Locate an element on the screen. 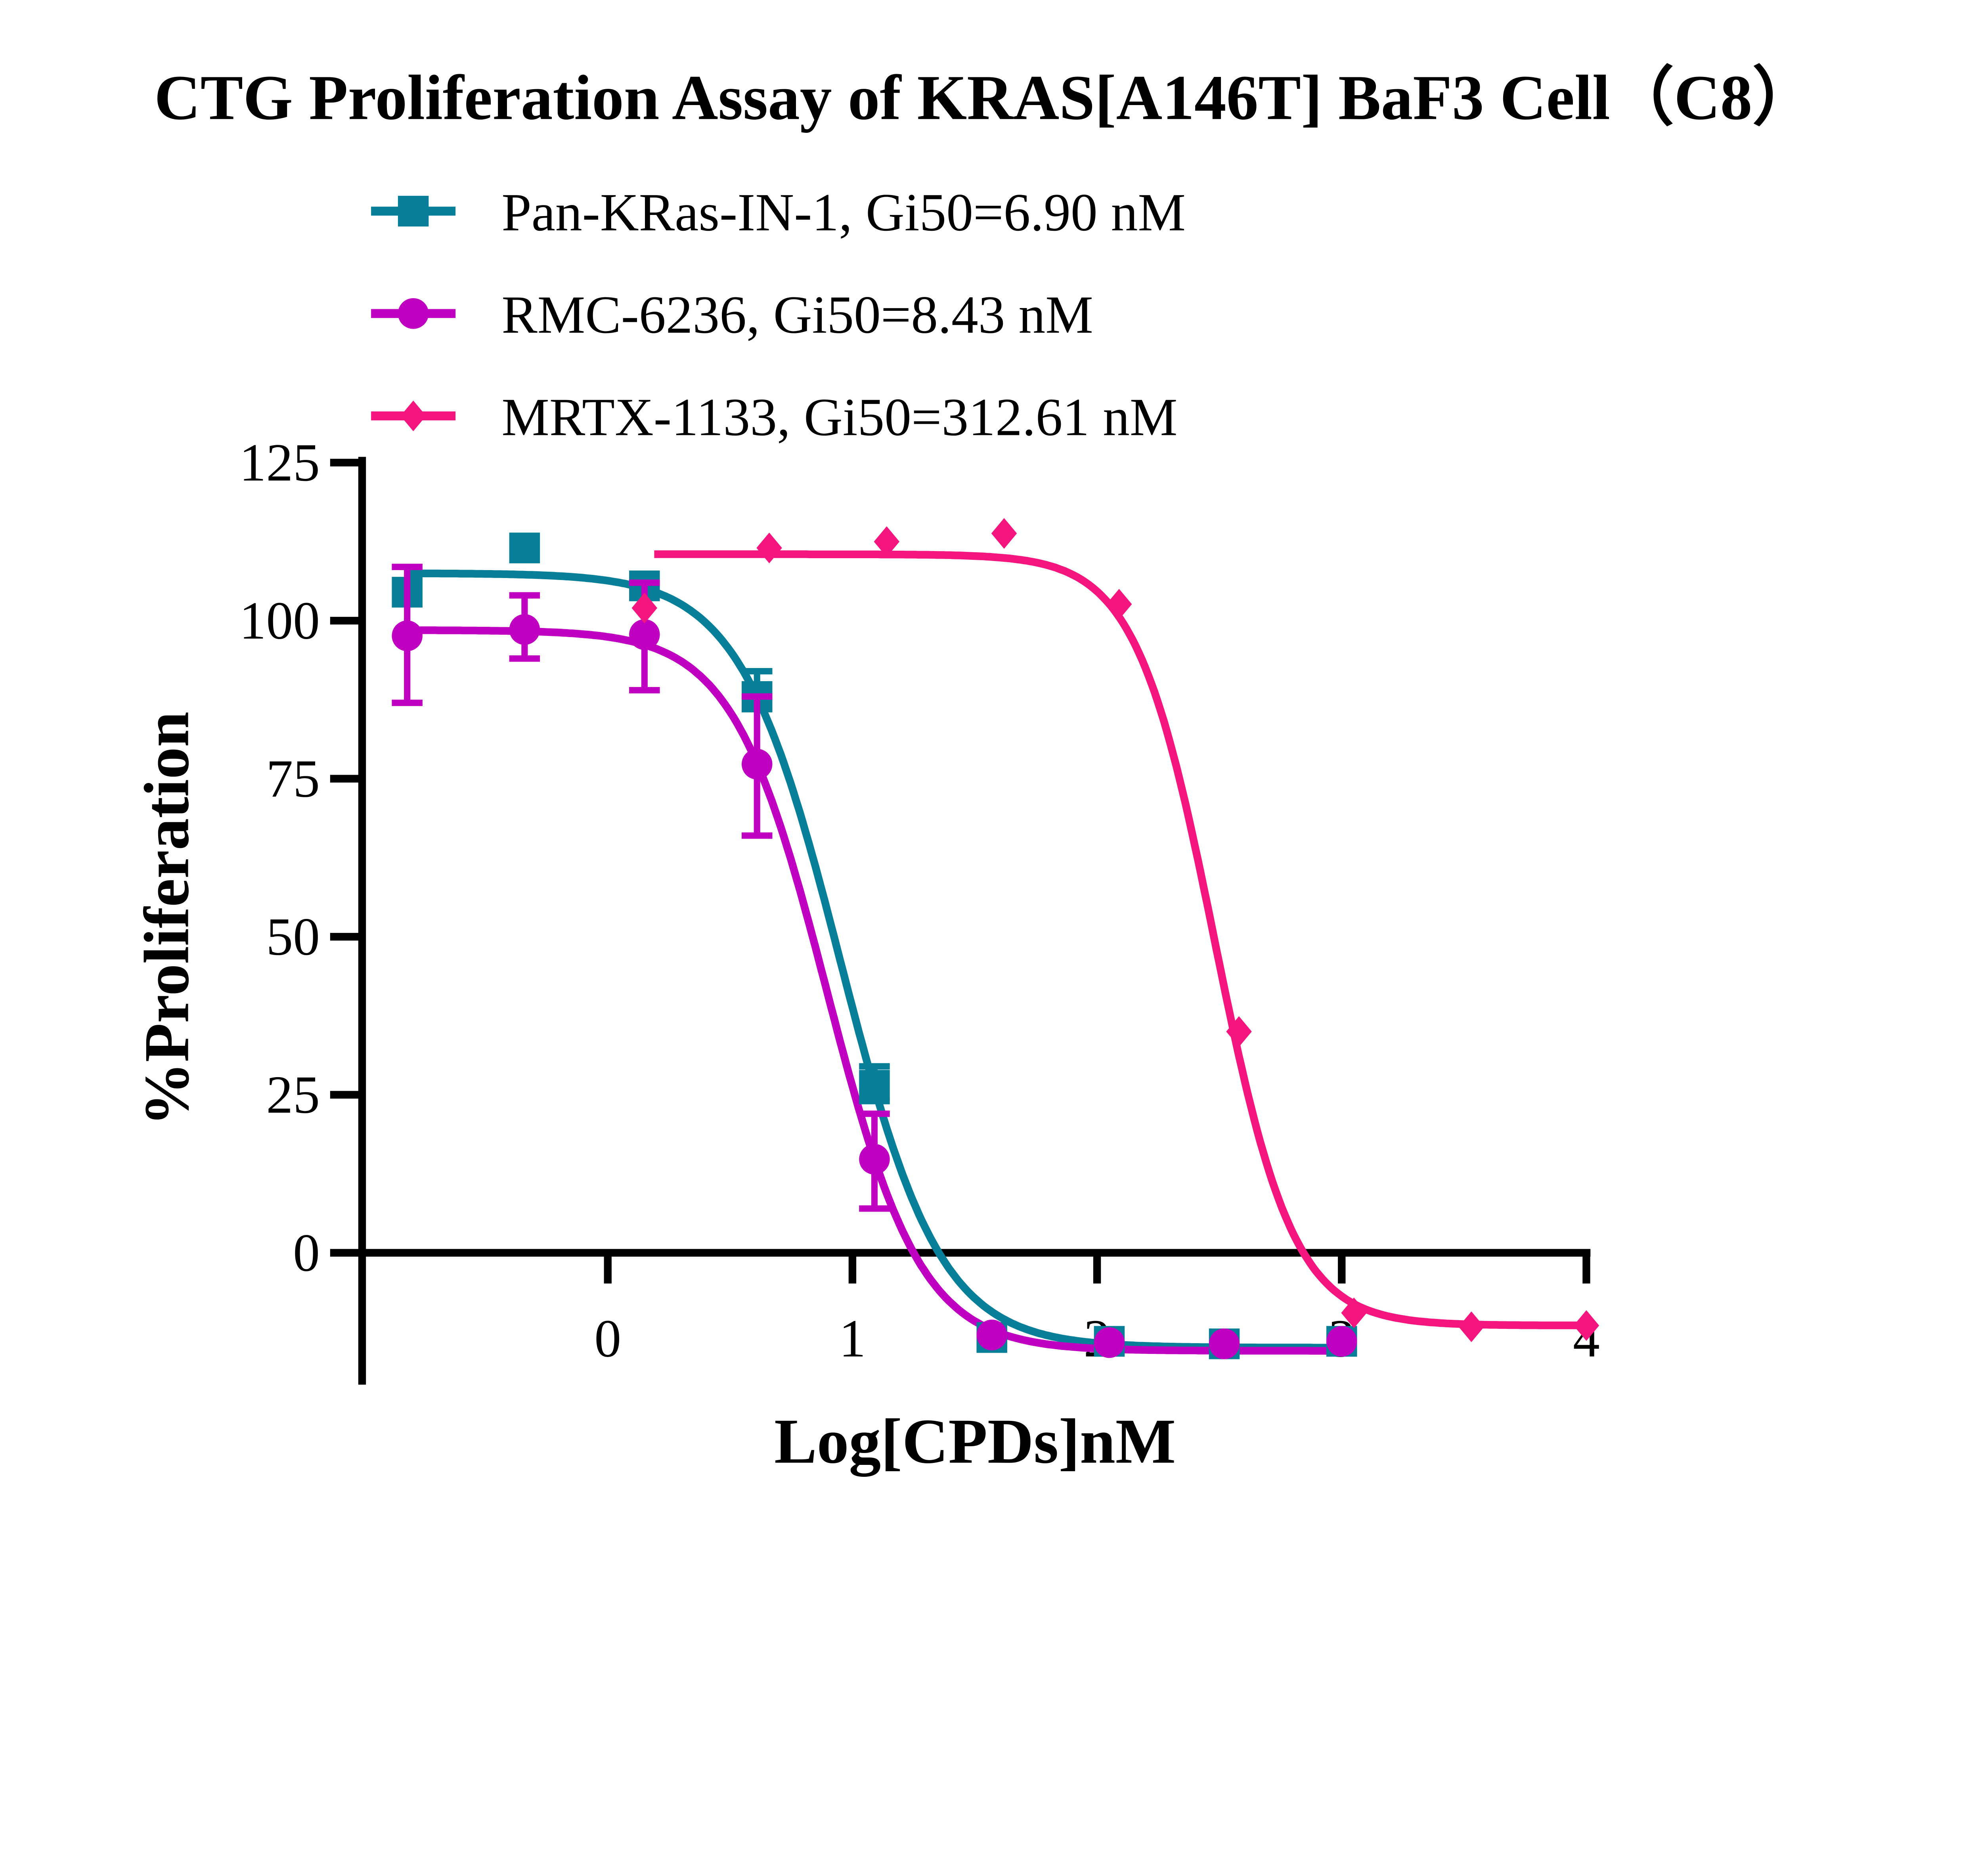  x-tick-label: 1 is located at coordinates (852, 1339).